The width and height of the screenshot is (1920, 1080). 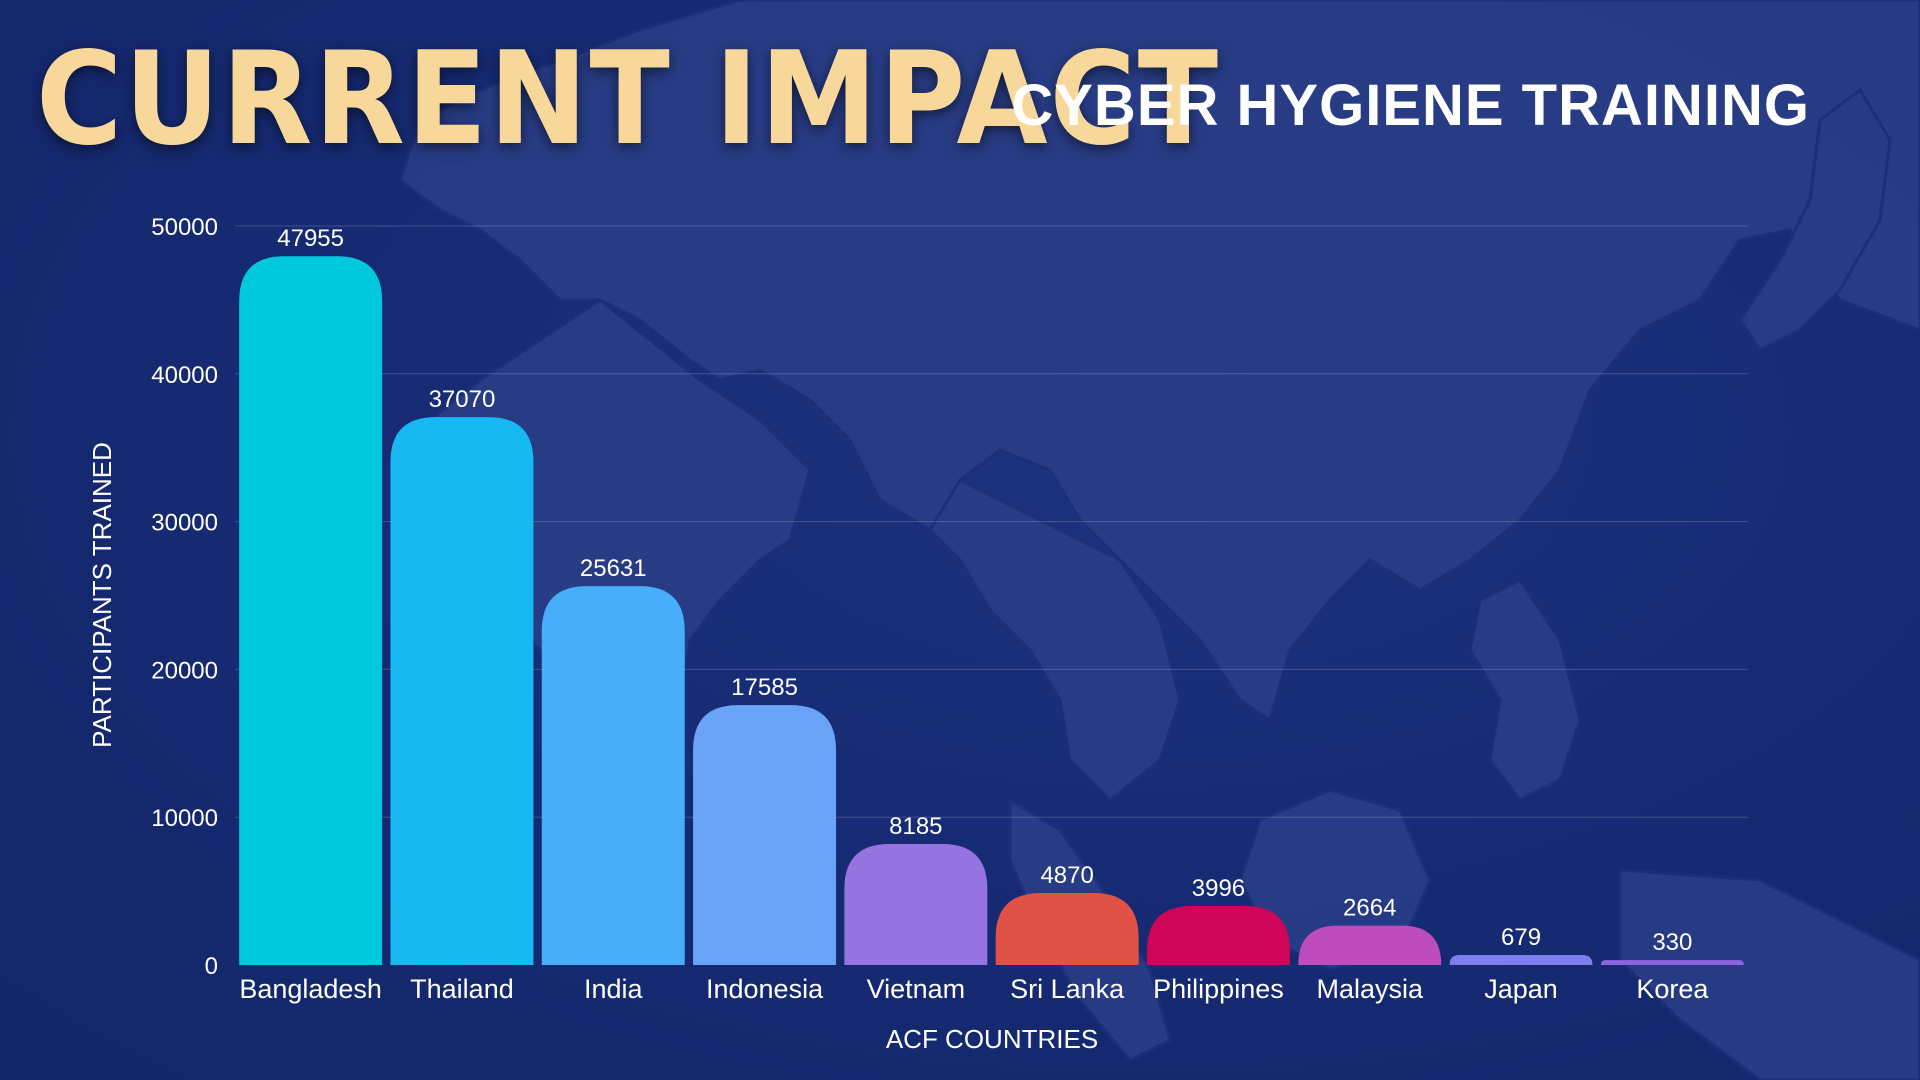 What do you see at coordinates (1521, 989) in the screenshot?
I see `x-tick-label: Japan` at bounding box center [1521, 989].